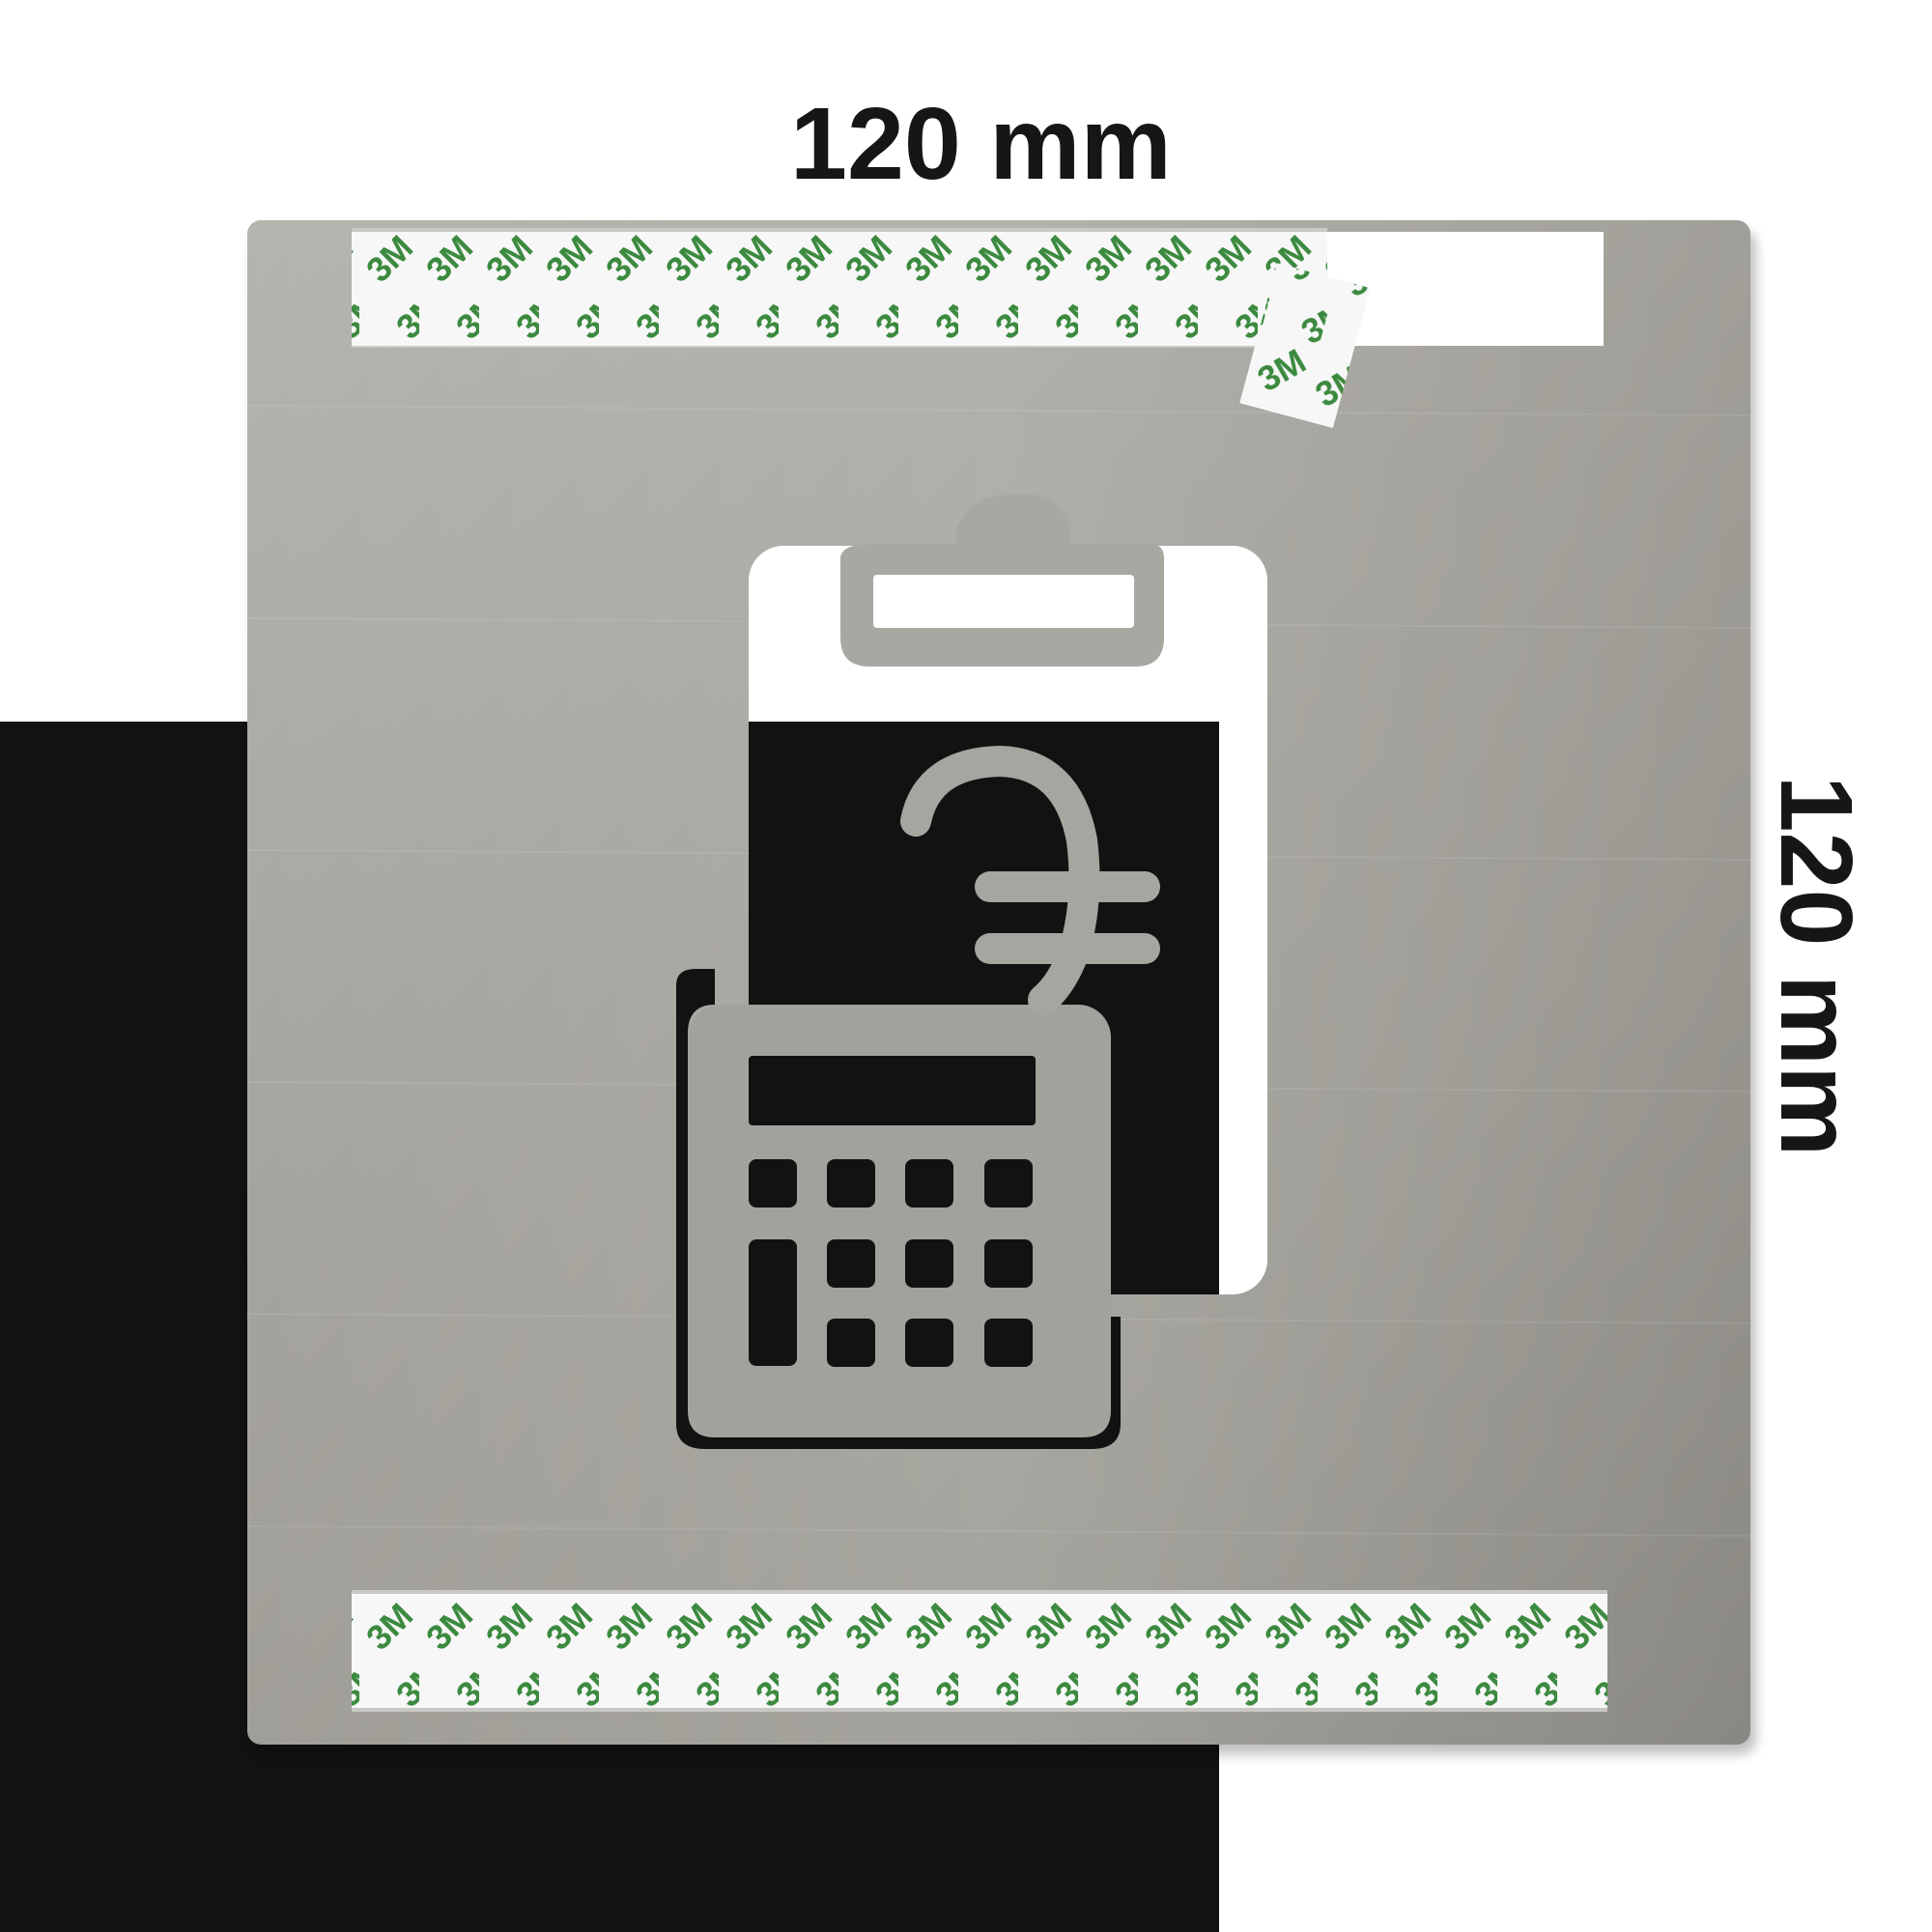 This screenshot has width=1932, height=1932. What do you see at coordinates (978, 328) in the screenshot?
I see `top-adhesive-tape` at bounding box center [978, 328].